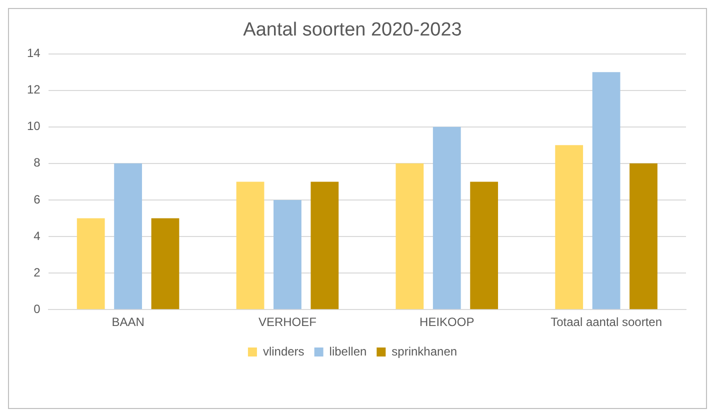  I want to click on x-tick-label: HEIKOOP, so click(447, 322).